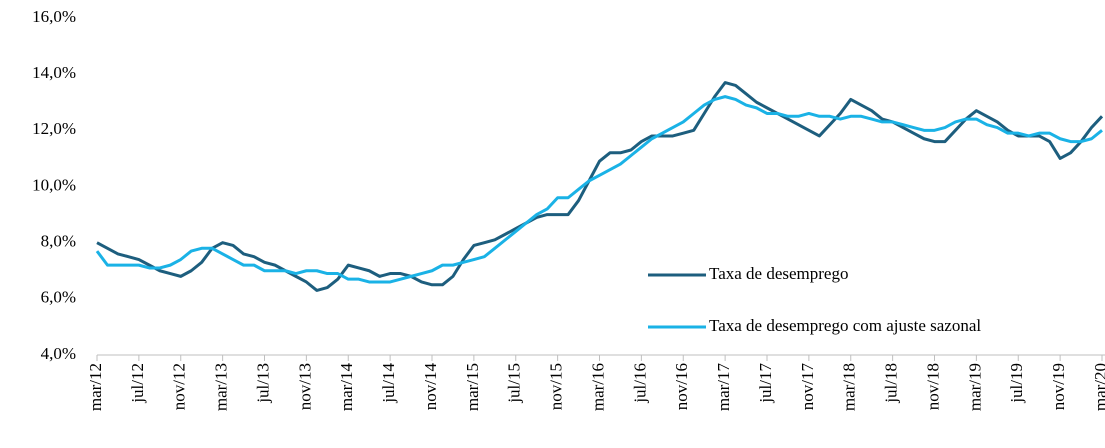 The image size is (1105, 448). I want to click on legend-label: Taxa de desemprego com ajuste sazonal, so click(845, 325).